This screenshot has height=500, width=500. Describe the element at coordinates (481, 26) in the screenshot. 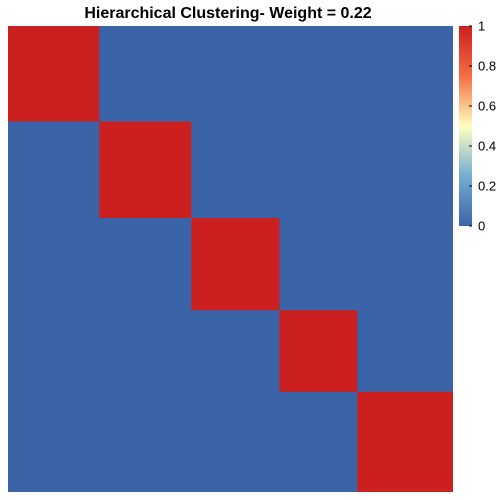

I see `colorbar-tick-label: 1` at that location.